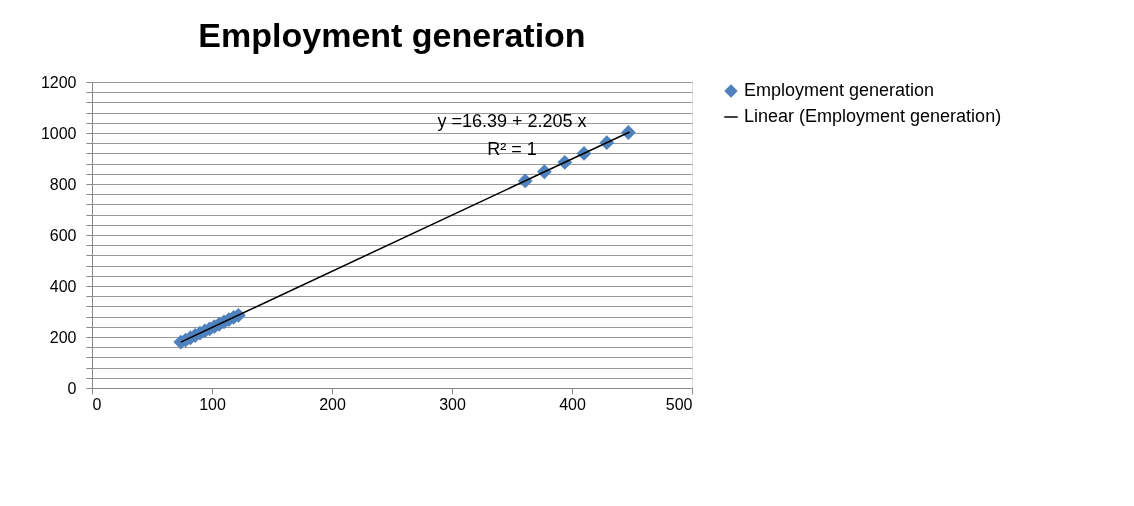 The width and height of the screenshot is (1134, 506). Describe the element at coordinates (63, 337) in the screenshot. I see `y-tick-label: 200` at that location.